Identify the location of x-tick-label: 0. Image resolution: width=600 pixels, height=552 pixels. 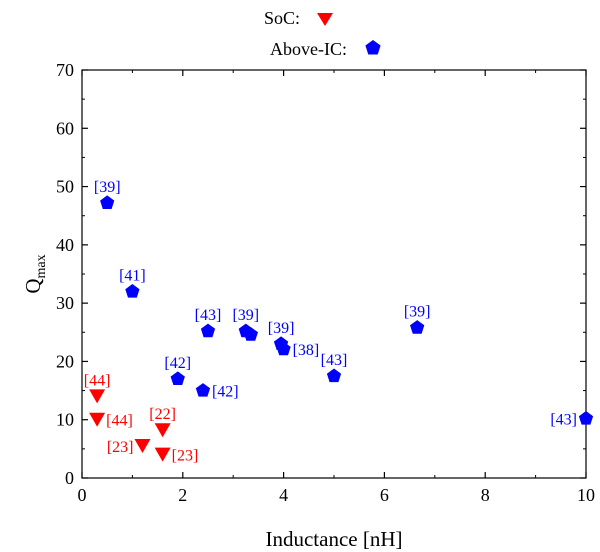
(82, 495).